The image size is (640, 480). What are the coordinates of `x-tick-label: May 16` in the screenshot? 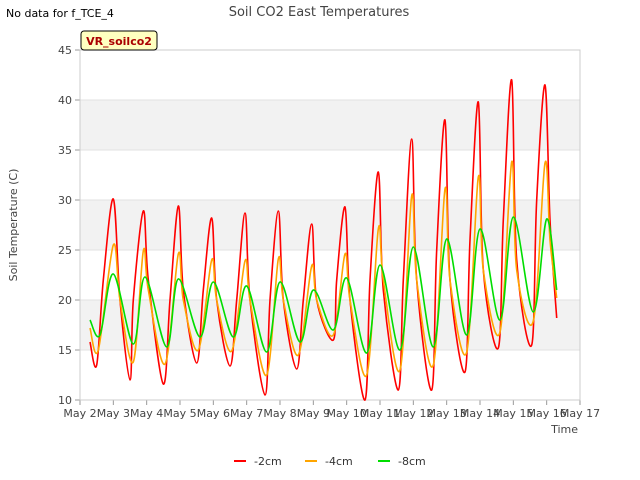 It's located at (547, 413).